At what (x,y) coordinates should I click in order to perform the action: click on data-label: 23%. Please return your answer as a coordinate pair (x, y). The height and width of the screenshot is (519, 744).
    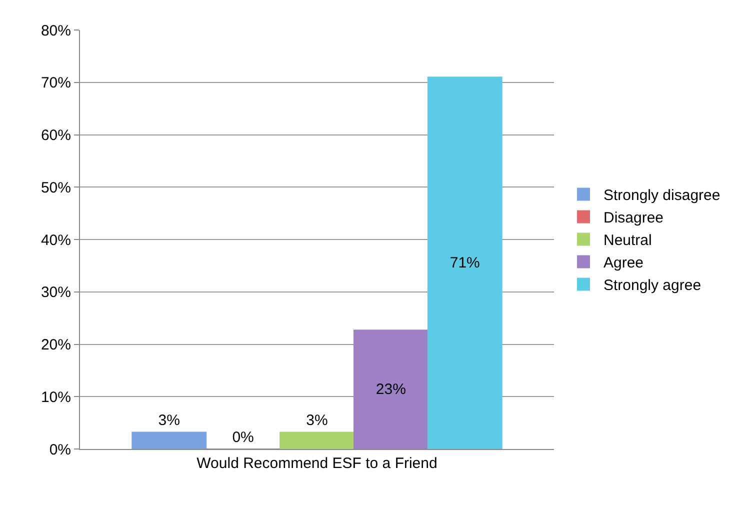
    Looking at the image, I should click on (391, 389).